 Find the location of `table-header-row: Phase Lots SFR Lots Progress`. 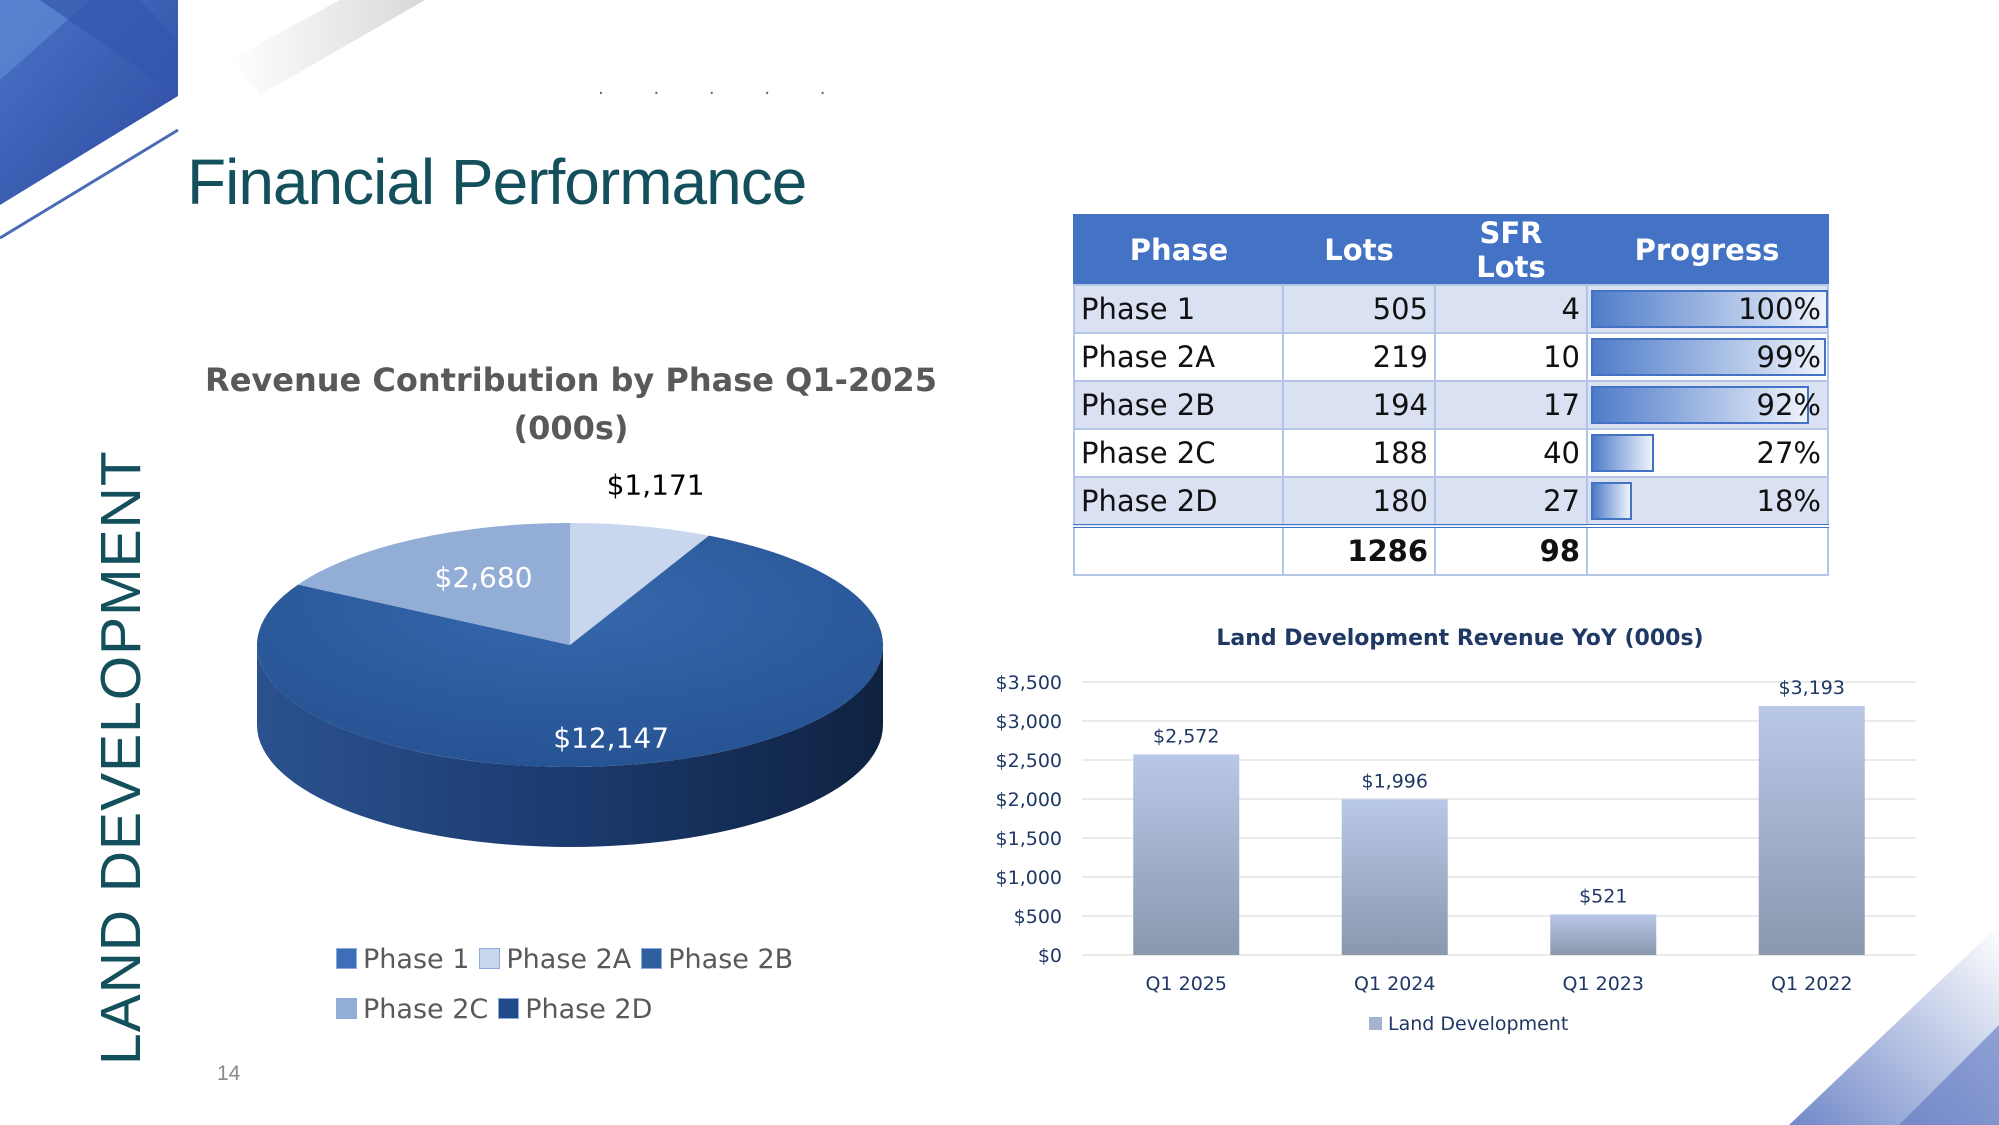

table-header-row: Phase Lots SFR Lots Progress is located at coordinates (1451, 250).